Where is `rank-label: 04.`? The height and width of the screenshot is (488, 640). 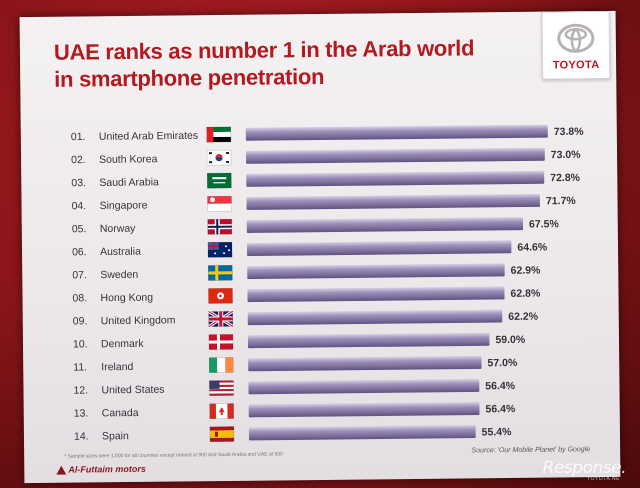
rank-label: 04. is located at coordinates (78, 206).